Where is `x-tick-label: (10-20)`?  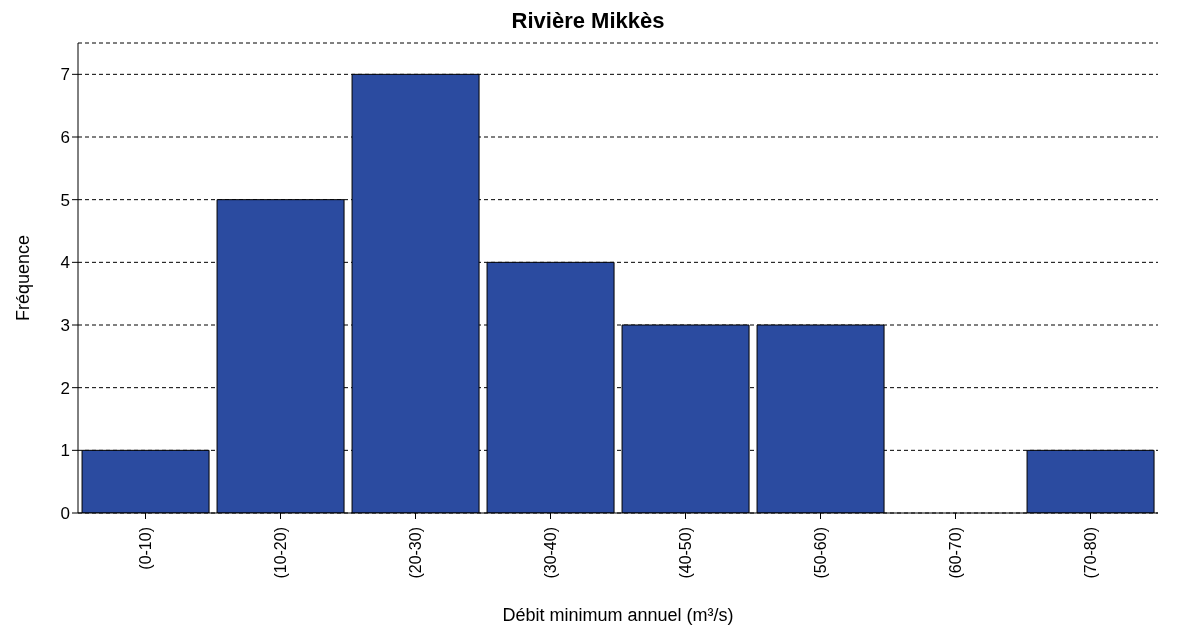 x-tick-label: (10-20) is located at coordinates (280, 553).